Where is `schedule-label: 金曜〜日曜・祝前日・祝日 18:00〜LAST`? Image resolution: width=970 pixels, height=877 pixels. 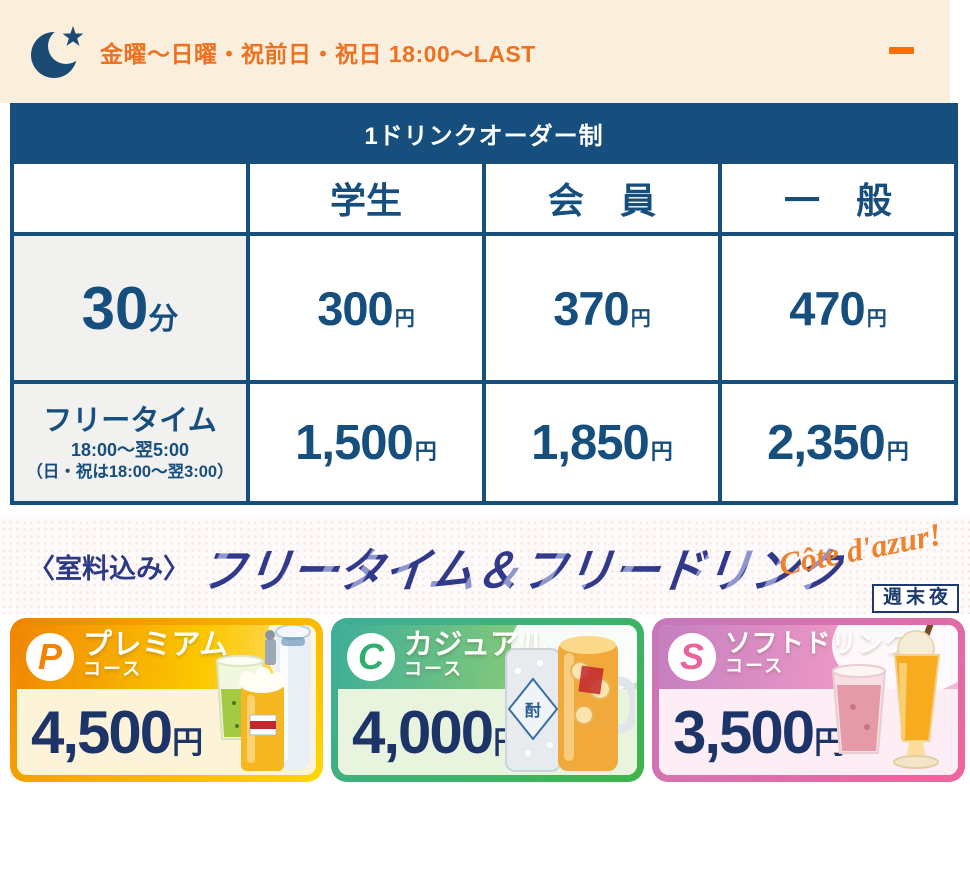
schedule-label: 金曜〜日曜・祝前日・祝日 18:00〜LAST is located at coordinates (318, 53).